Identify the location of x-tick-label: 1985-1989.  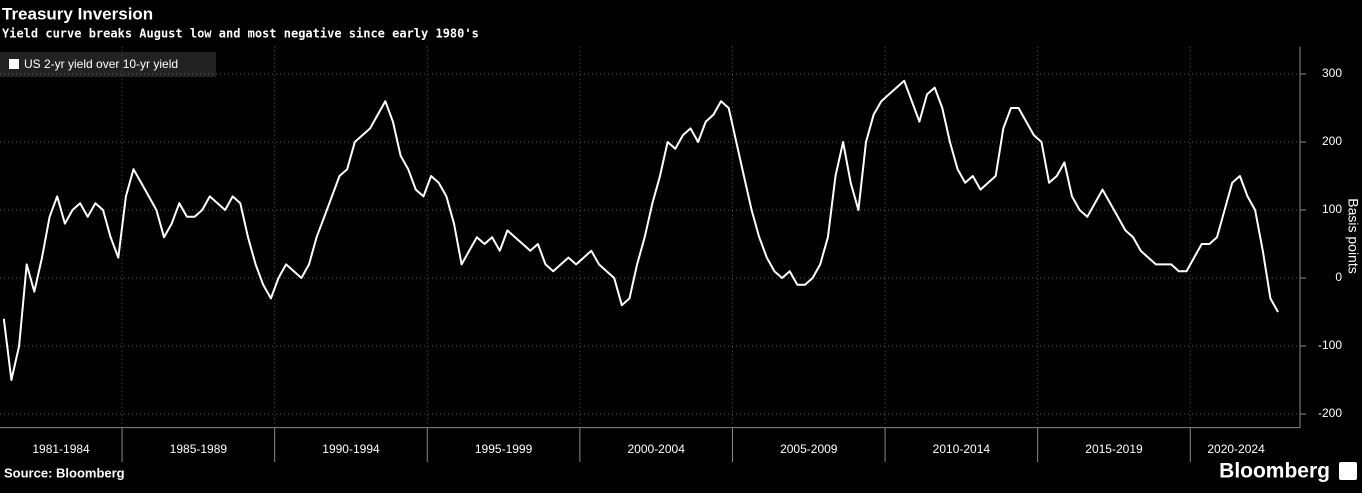
(199, 449).